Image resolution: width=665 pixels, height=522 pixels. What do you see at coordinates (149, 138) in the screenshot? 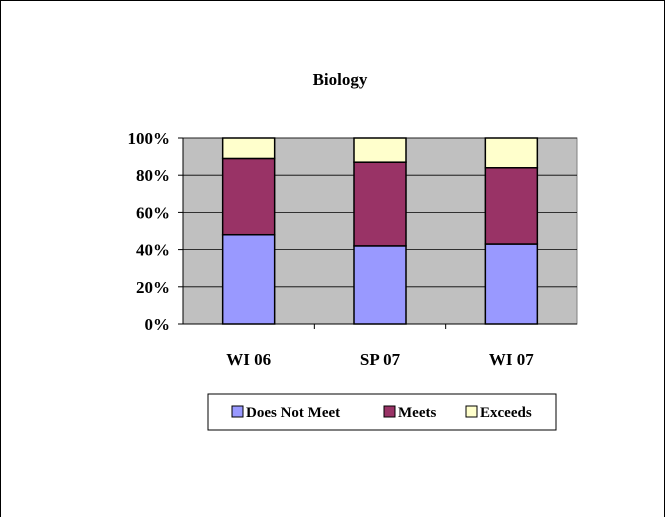
I see `y-tick-label: 100%` at bounding box center [149, 138].